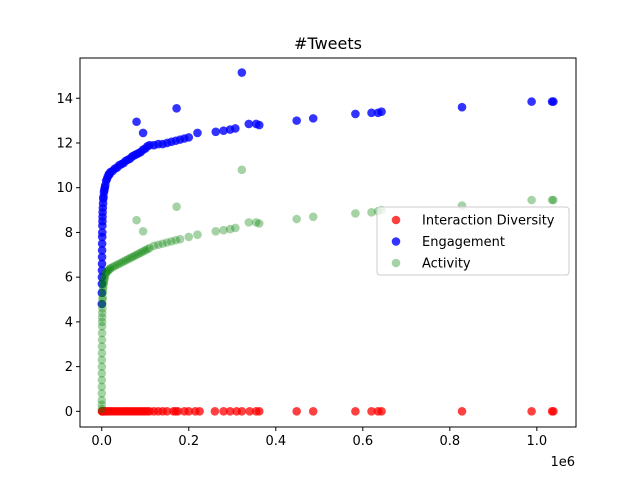 The width and height of the screenshot is (640, 480). I want to click on y-tick-label-1: 2, so click(69, 367).